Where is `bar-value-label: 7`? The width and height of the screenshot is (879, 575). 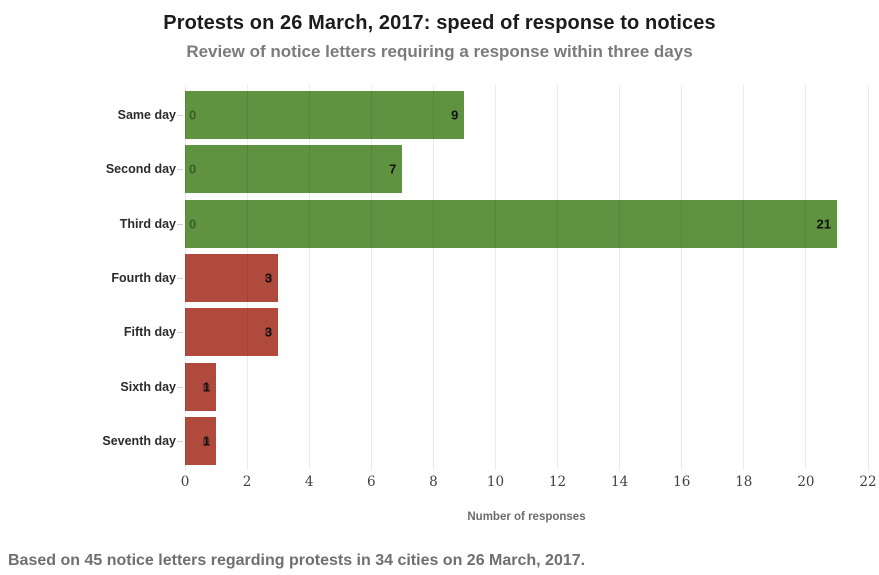
bar-value-label: 7 is located at coordinates (393, 169).